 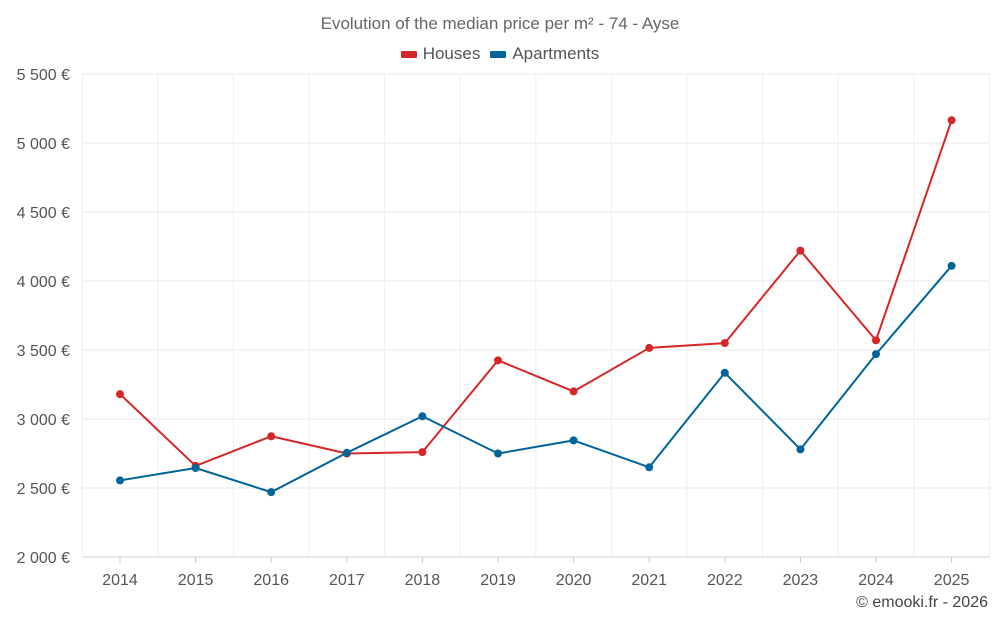 What do you see at coordinates (922, 602) in the screenshot?
I see `credit-text: © emooki.fr - 2026` at bounding box center [922, 602].